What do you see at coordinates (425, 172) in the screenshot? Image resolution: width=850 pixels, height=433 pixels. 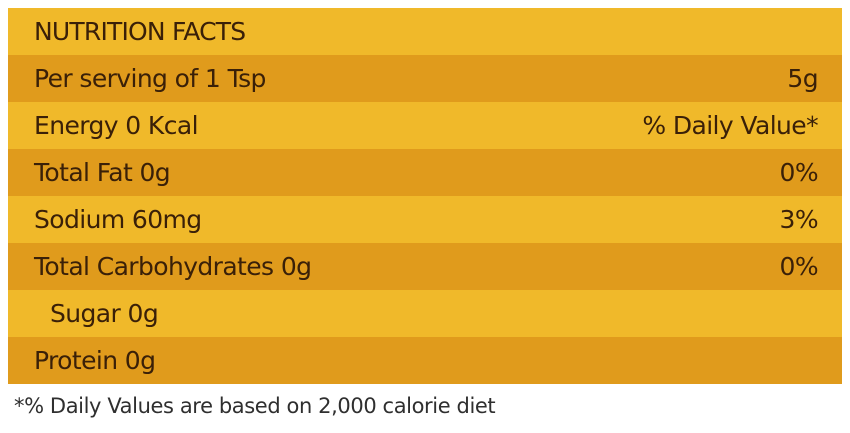 I see `row-total-fat: Total Fat 0g 0%` at bounding box center [425, 172].